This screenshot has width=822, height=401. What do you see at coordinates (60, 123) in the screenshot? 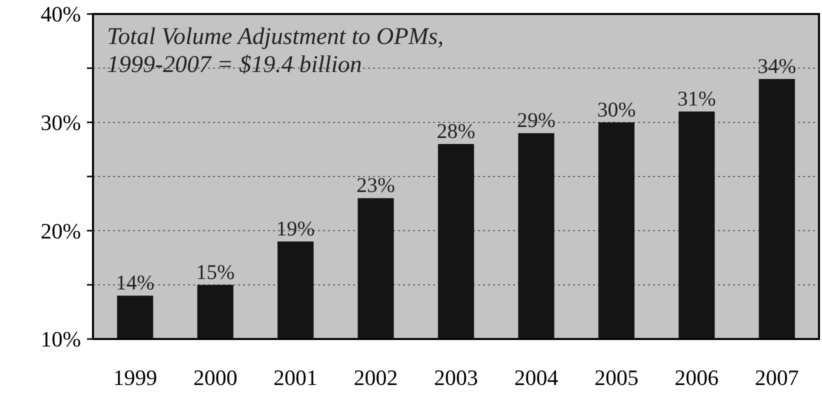
I see `y-tick-label: 30%` at bounding box center [60, 123].